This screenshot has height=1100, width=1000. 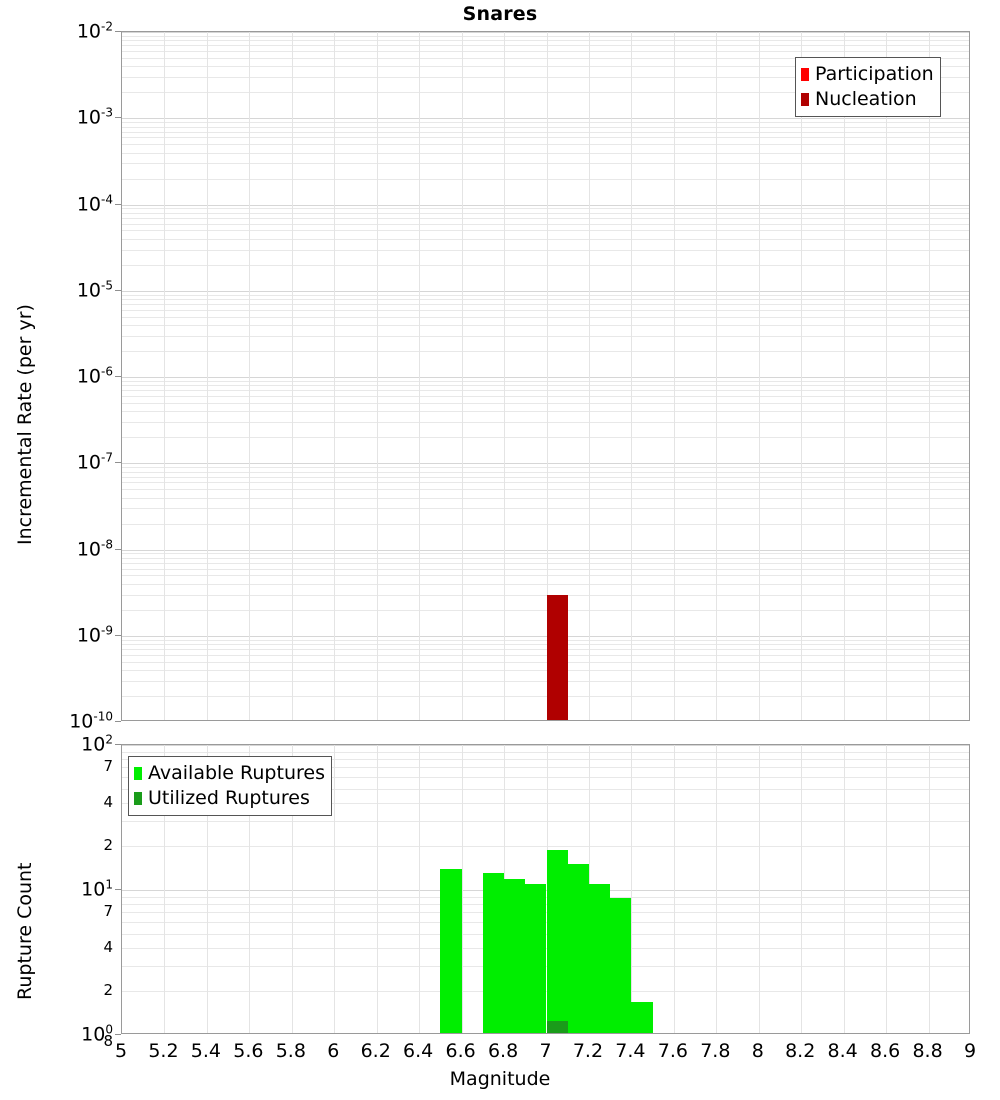 What do you see at coordinates (333, 1051) in the screenshot?
I see `x-tick-label: 6` at bounding box center [333, 1051].